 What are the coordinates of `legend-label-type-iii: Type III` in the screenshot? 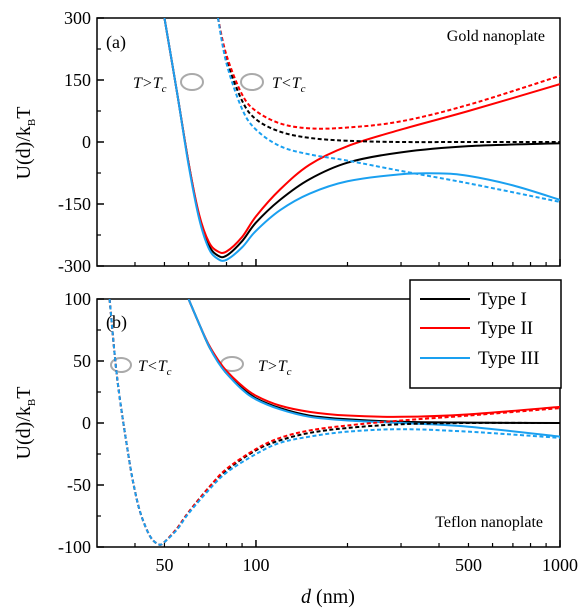 It's located at (508, 358).